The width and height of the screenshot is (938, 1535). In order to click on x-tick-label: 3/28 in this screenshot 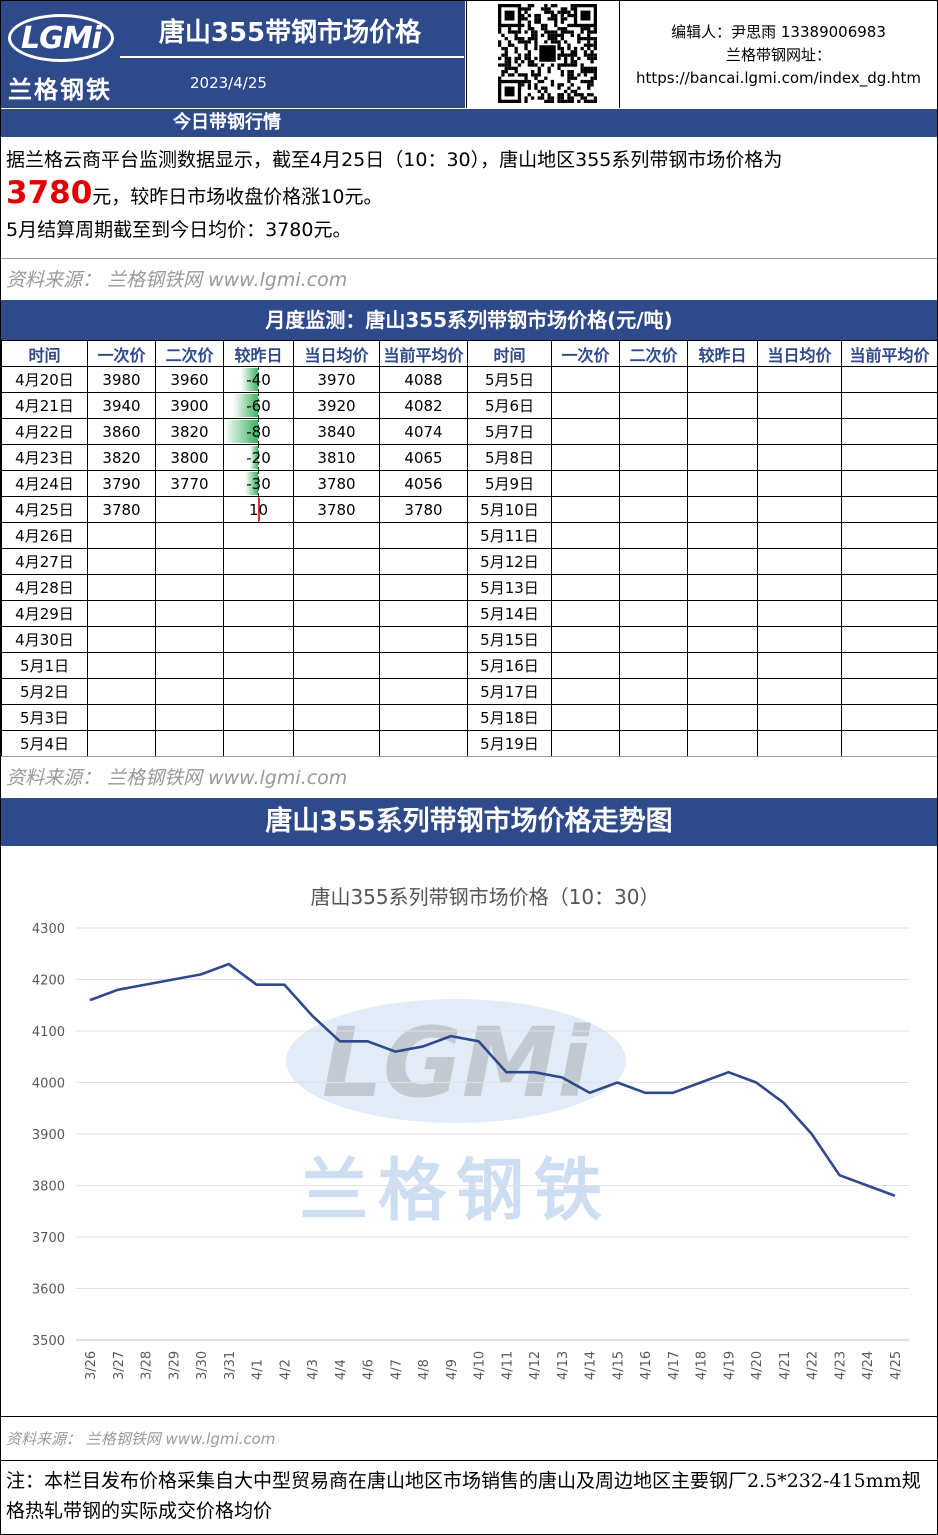, I will do `click(147, 1365)`.